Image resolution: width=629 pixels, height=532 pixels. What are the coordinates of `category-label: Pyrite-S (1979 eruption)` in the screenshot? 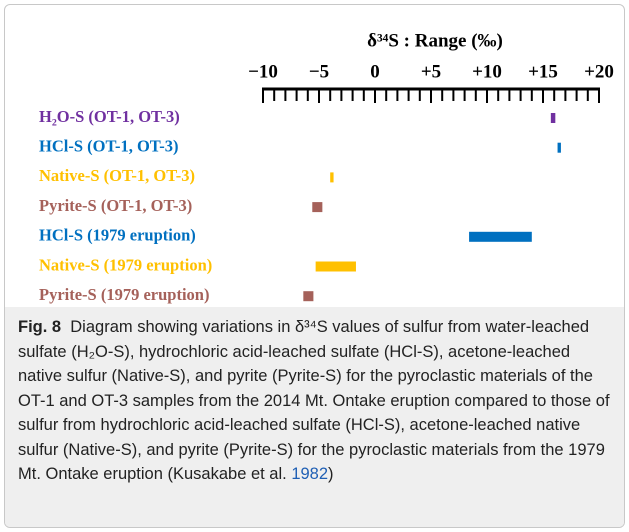 It's located at (124, 294).